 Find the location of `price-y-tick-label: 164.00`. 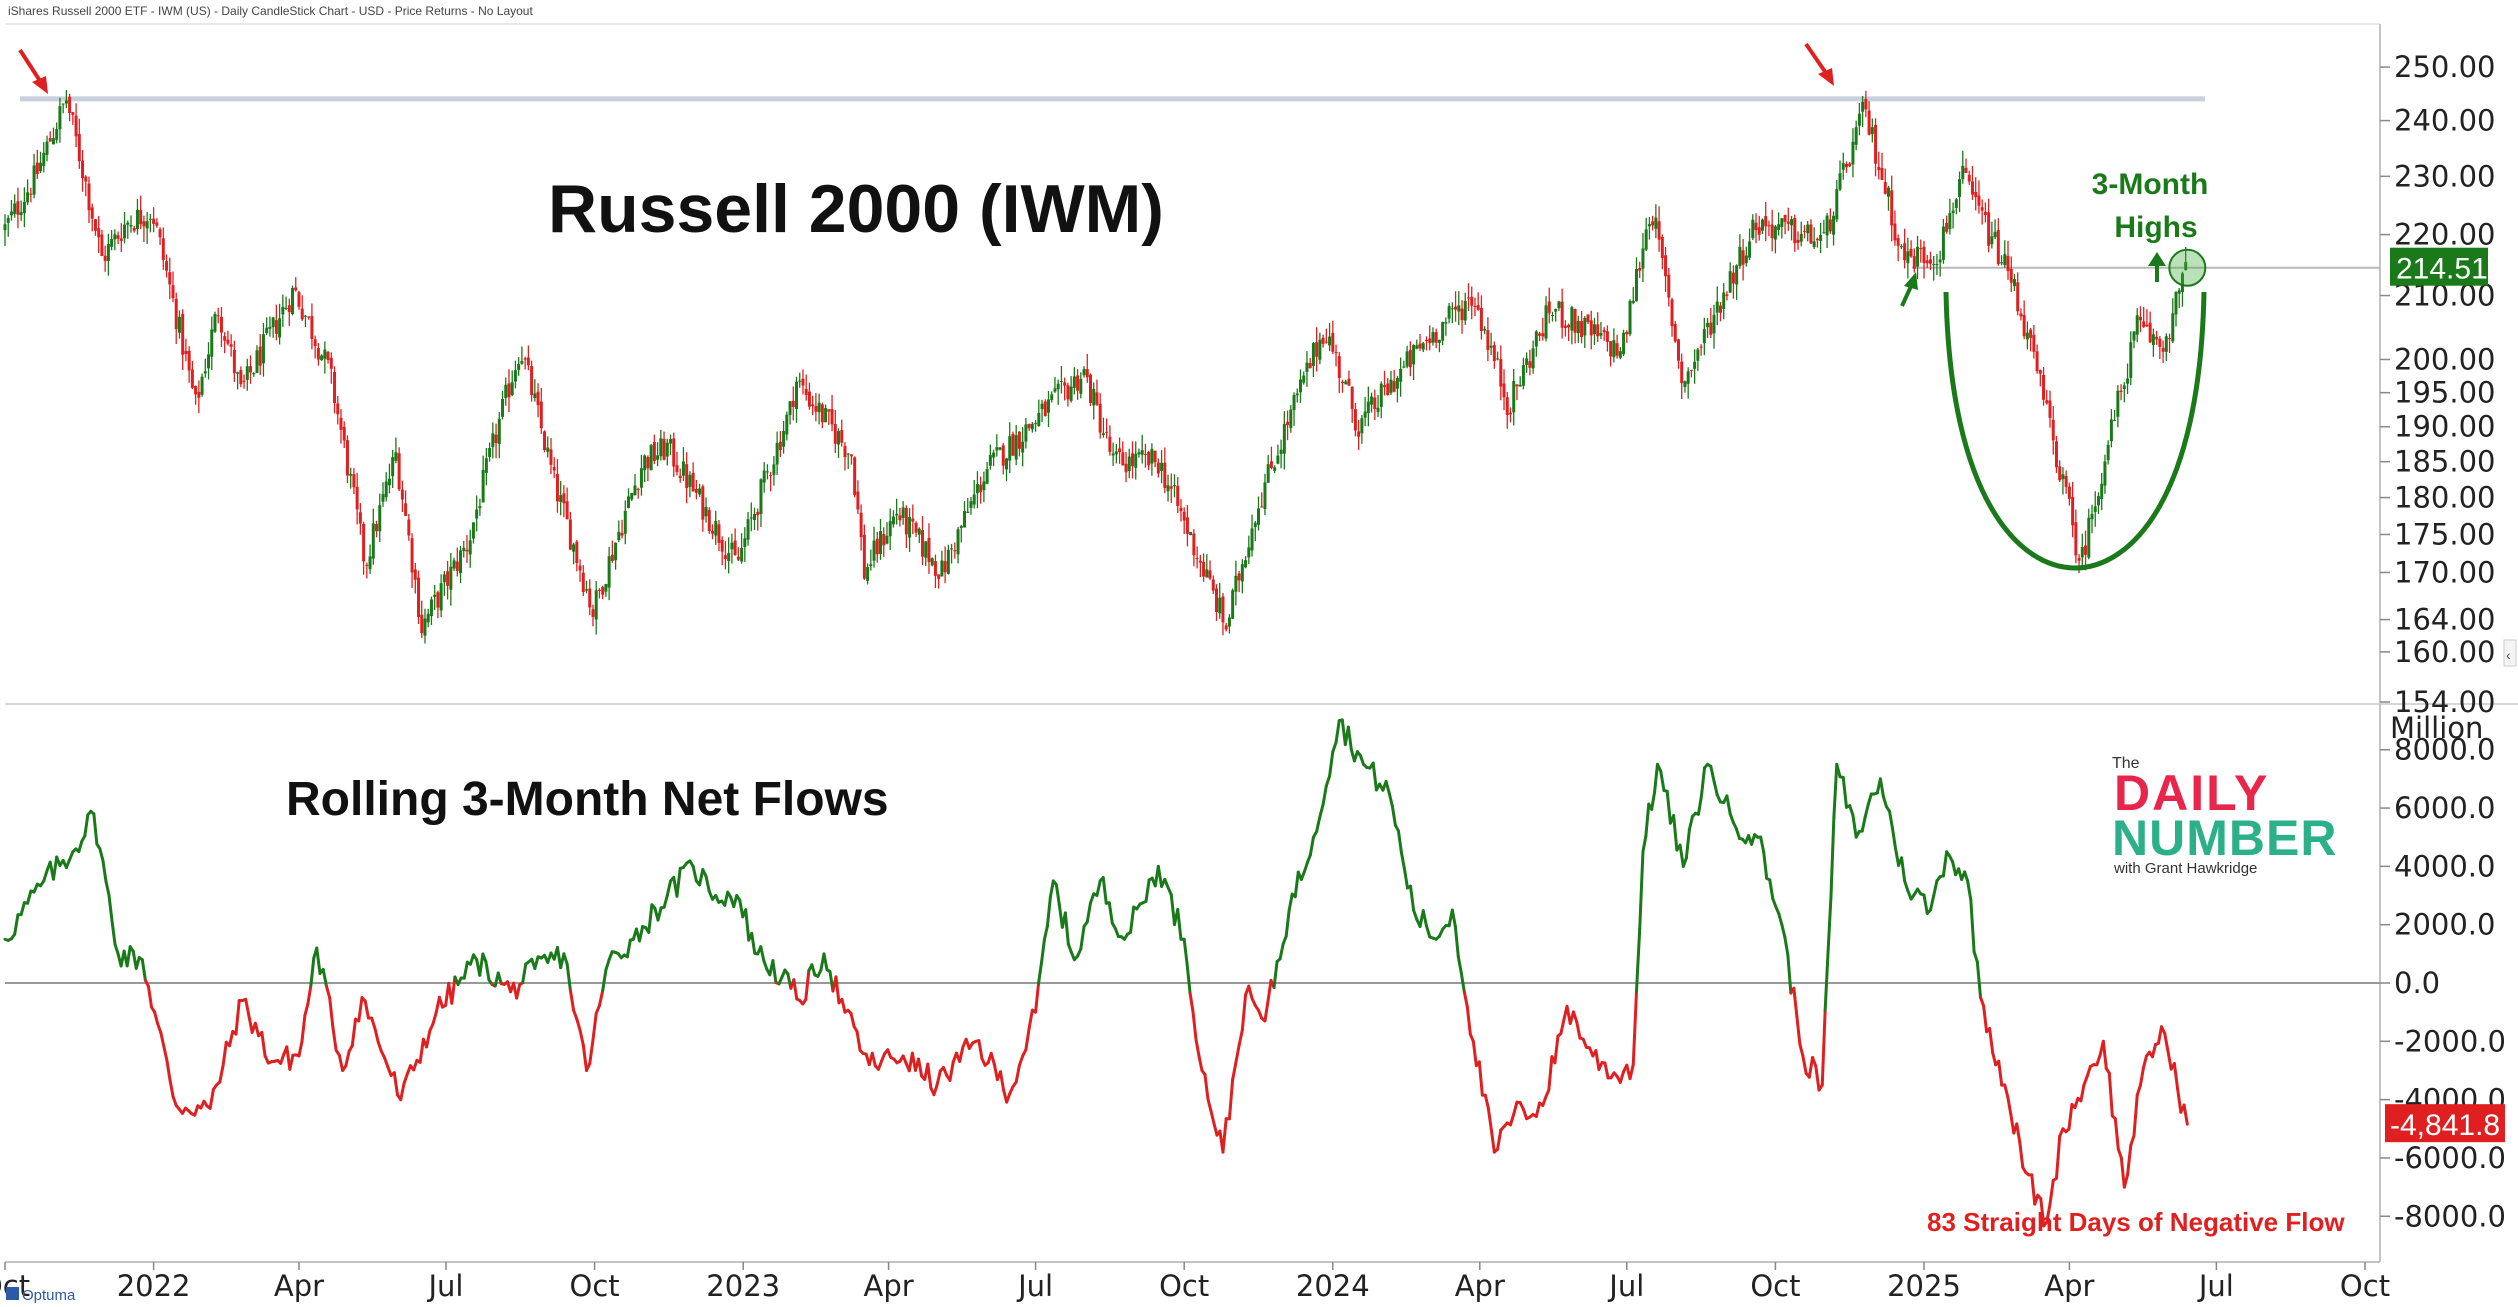

price-y-tick-label: 164.00 is located at coordinates (2444, 620).